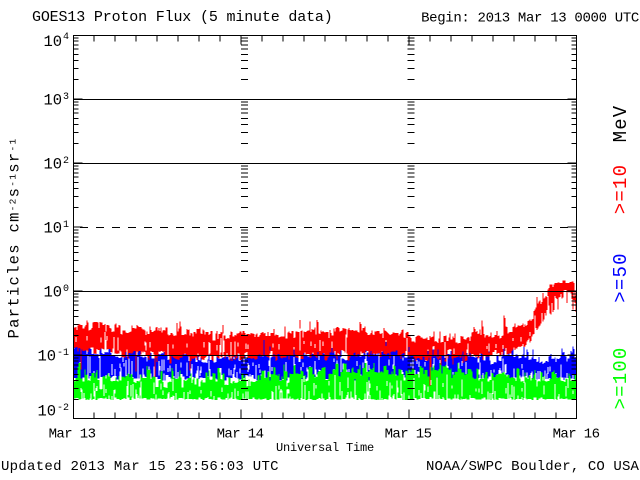  Describe the element at coordinates (66, 161) in the screenshot. I see `svg-text: 2` at that location.